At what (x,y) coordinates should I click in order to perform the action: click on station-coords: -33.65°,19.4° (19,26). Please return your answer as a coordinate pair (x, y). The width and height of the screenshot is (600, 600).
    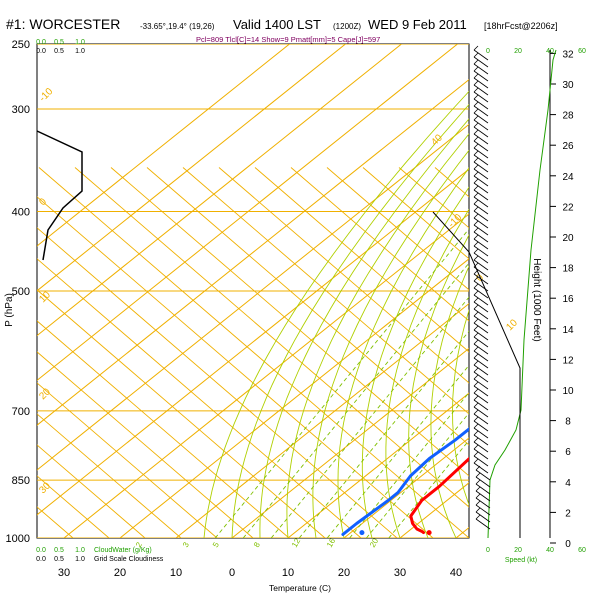
    Looking at the image, I should click on (177, 26).